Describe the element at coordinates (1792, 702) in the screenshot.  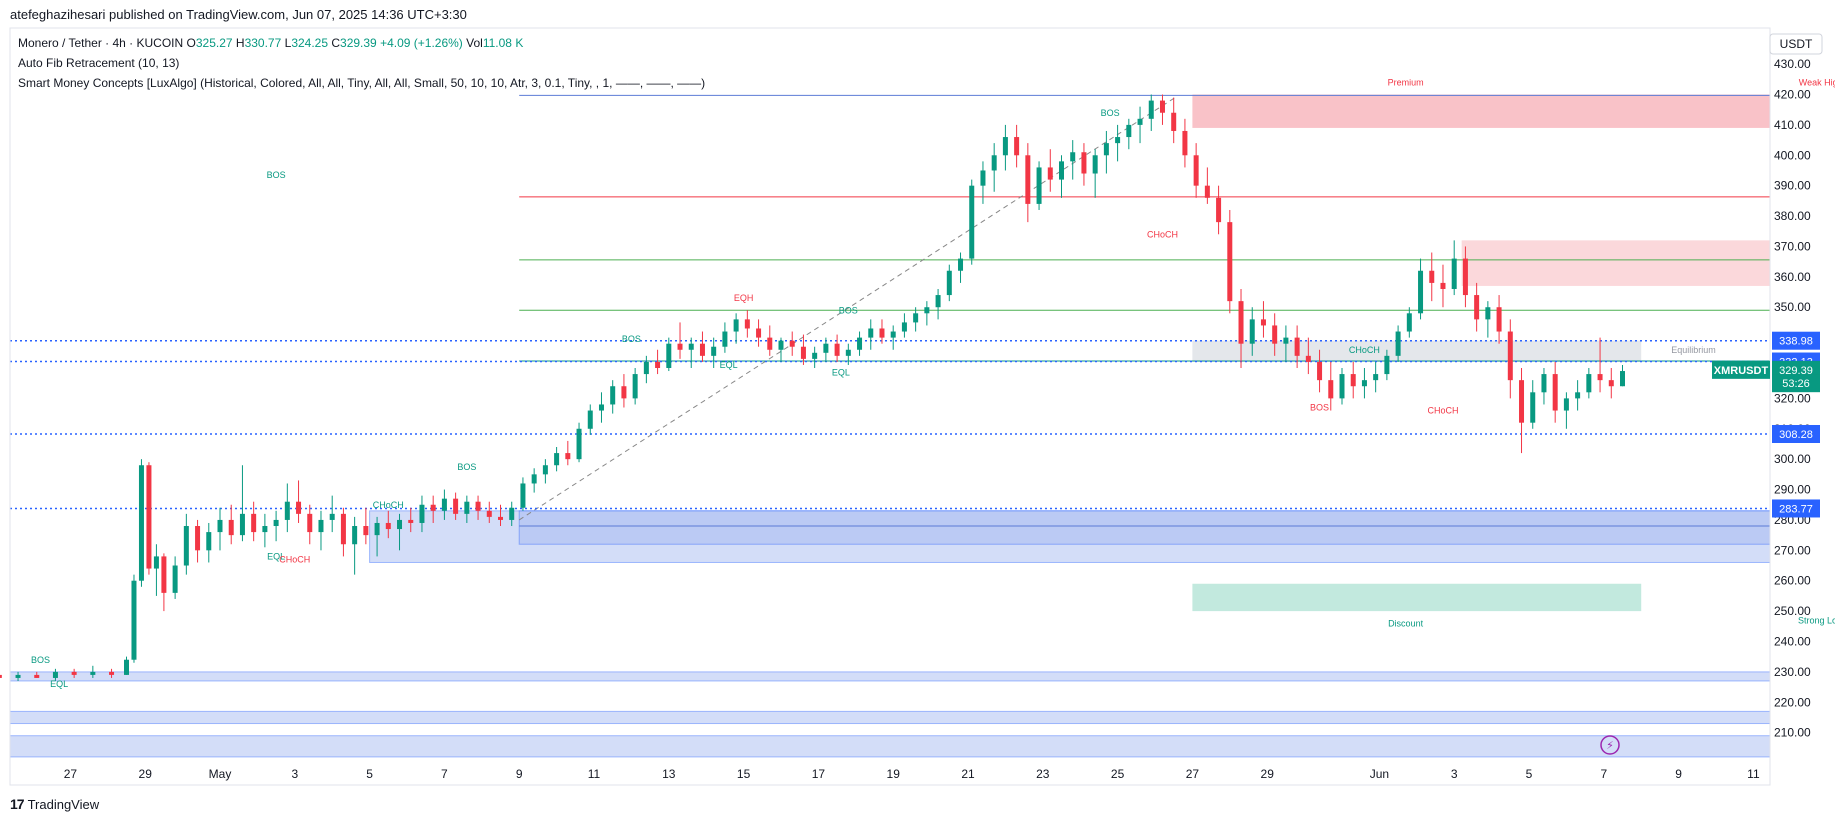
I see `y-tick-label: 220.00` at that location.